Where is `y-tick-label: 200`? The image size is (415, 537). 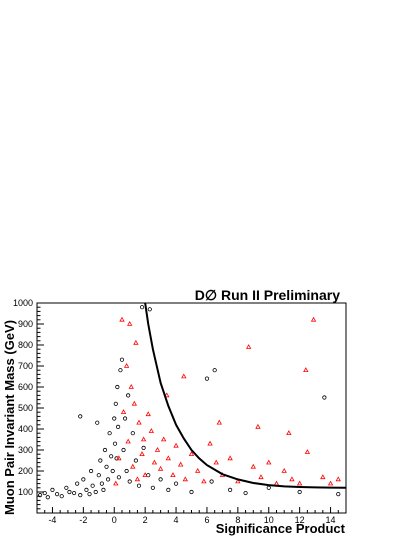
y-tick-label: 200 is located at coordinates (25, 471).